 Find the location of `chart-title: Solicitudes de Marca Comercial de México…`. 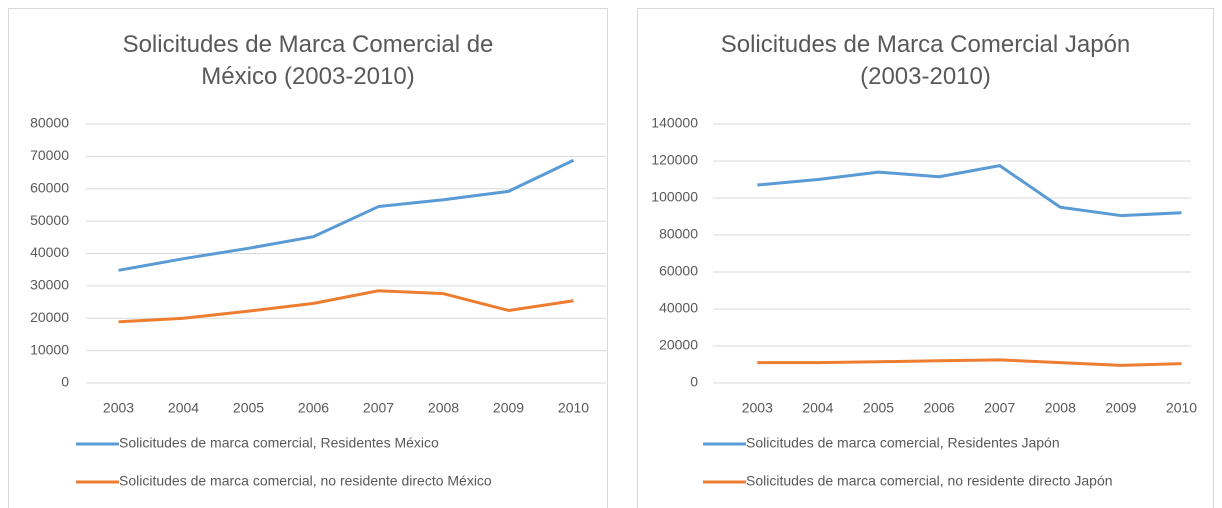

chart-title: Solicitudes de Marca Comercial de México… is located at coordinates (308, 60).